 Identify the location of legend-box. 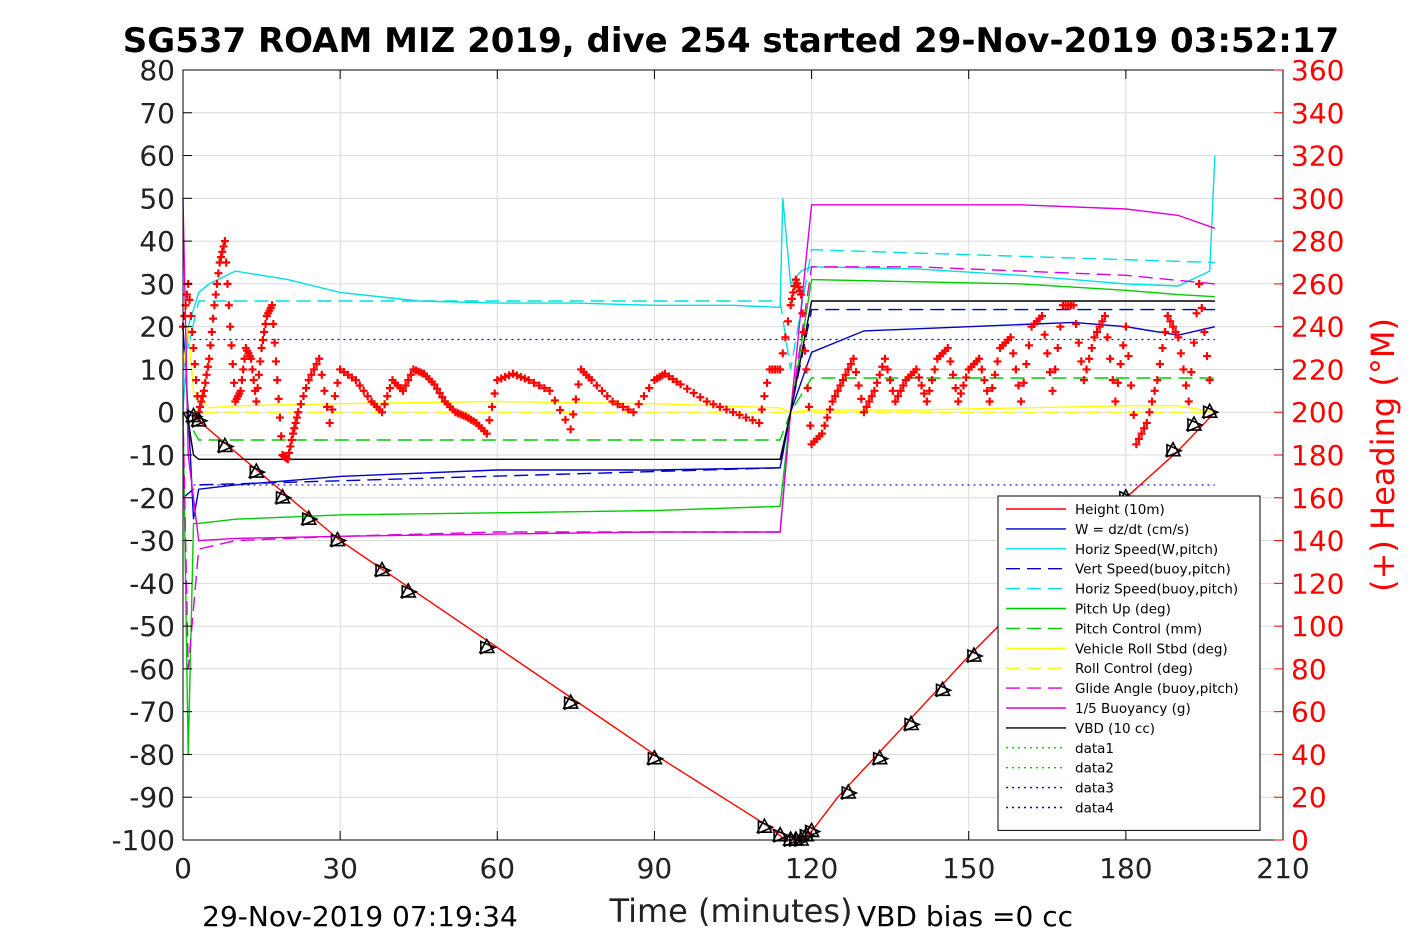
(1129, 663).